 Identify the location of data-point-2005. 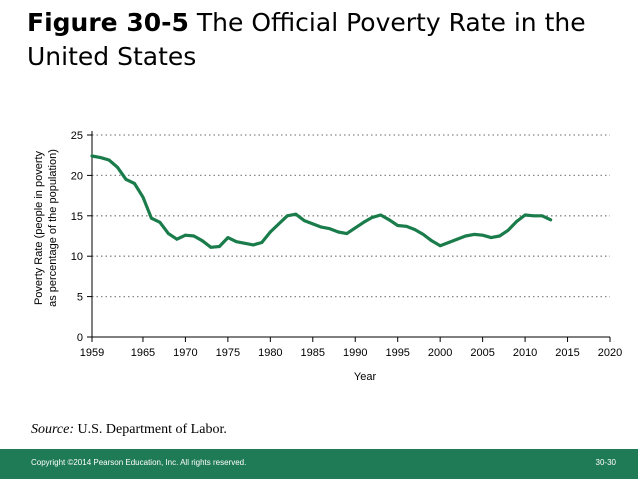
(483, 235).